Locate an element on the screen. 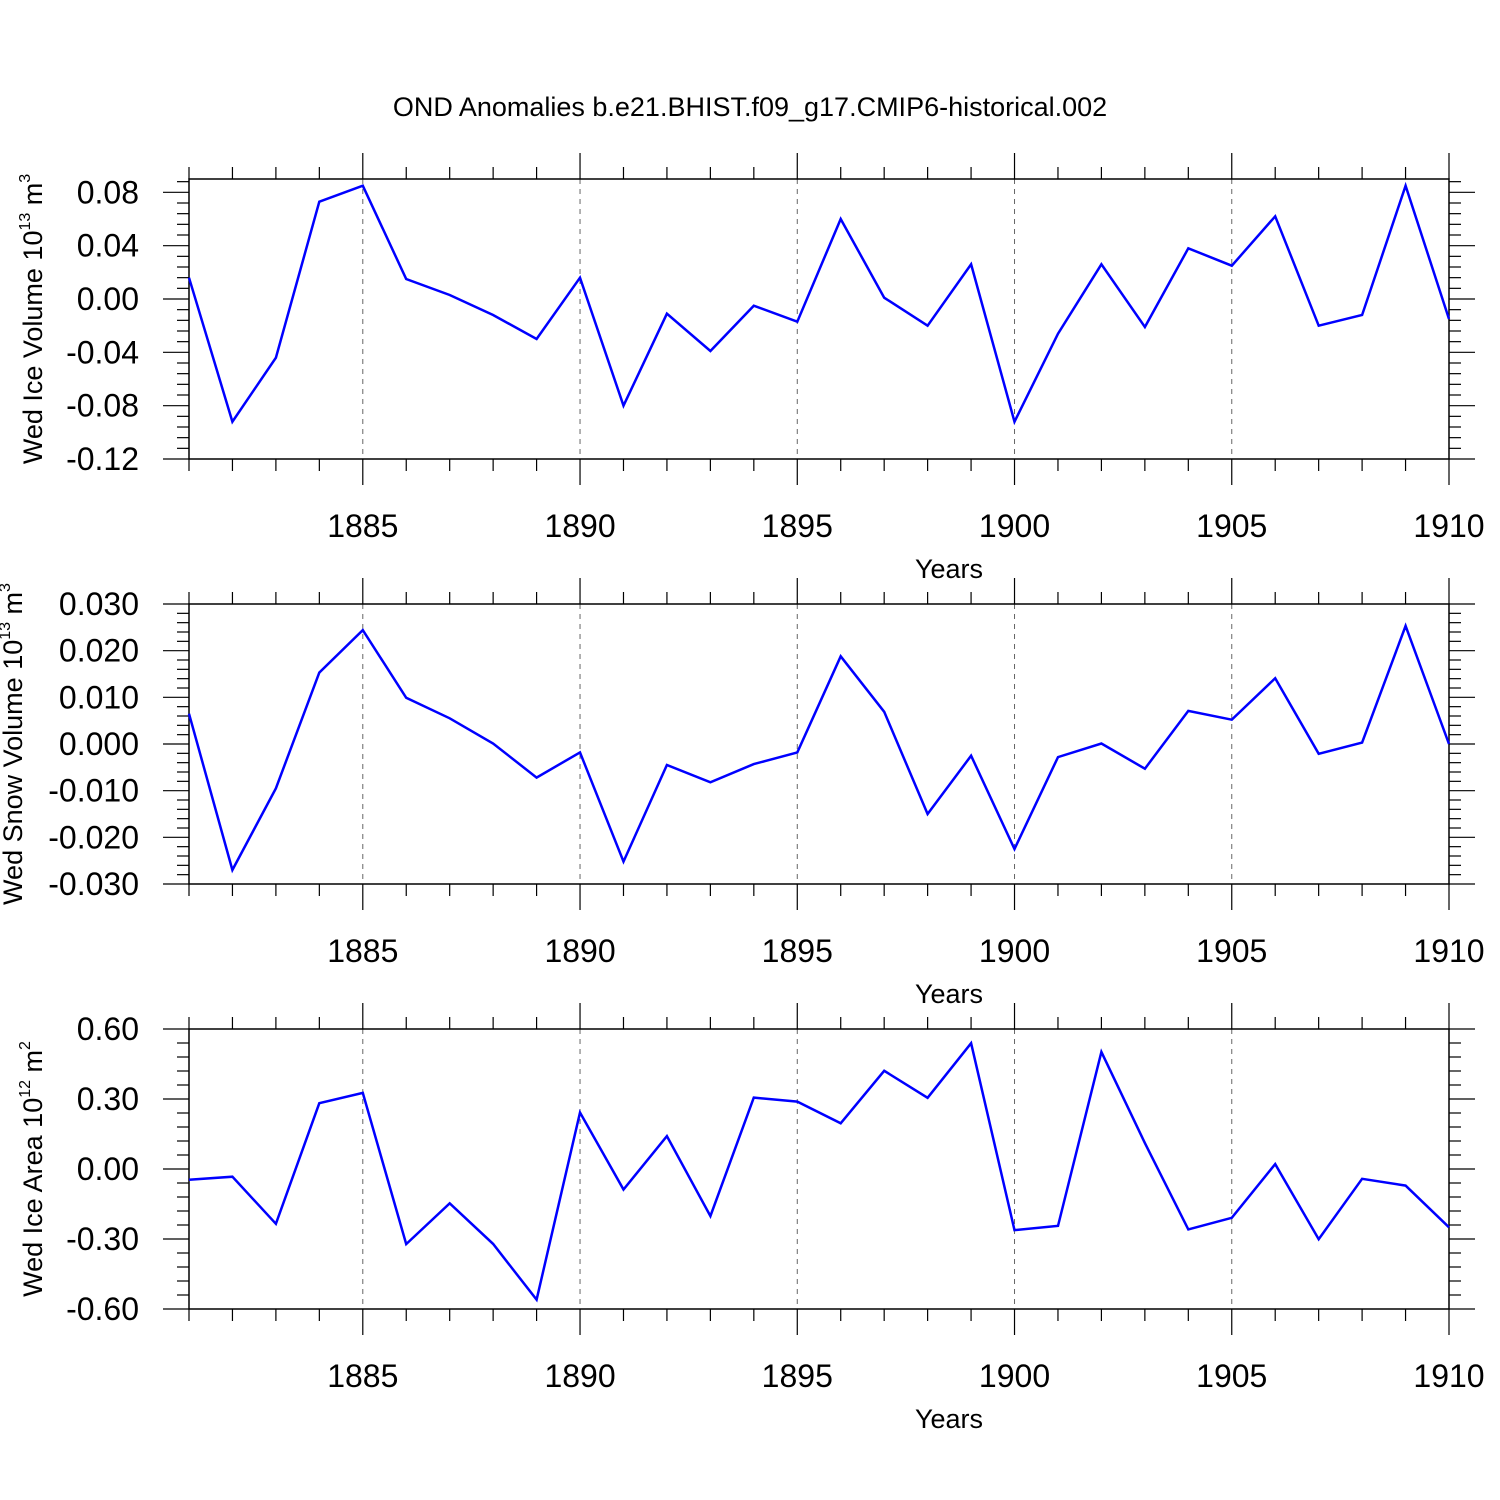 This screenshot has width=1500, height=1500. y-tick-label: -0.030 is located at coordinates (93, 884).